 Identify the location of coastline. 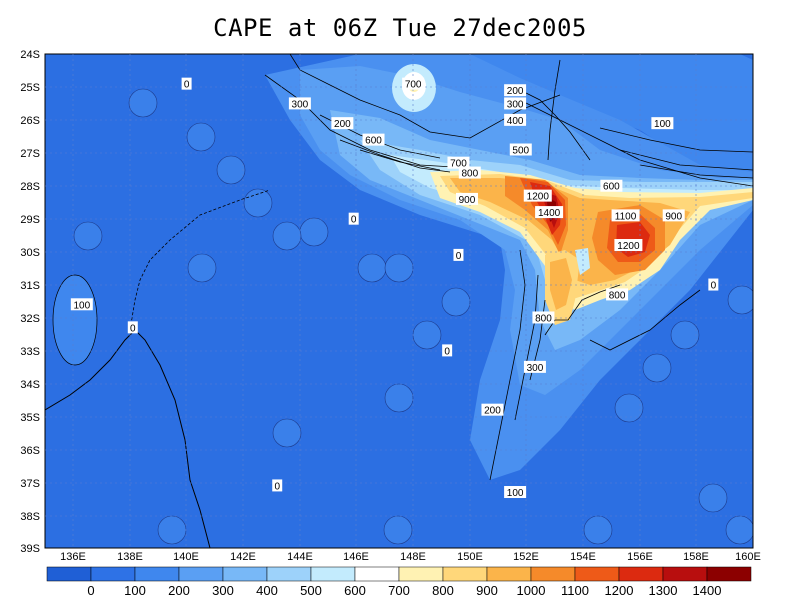
(128, 438).